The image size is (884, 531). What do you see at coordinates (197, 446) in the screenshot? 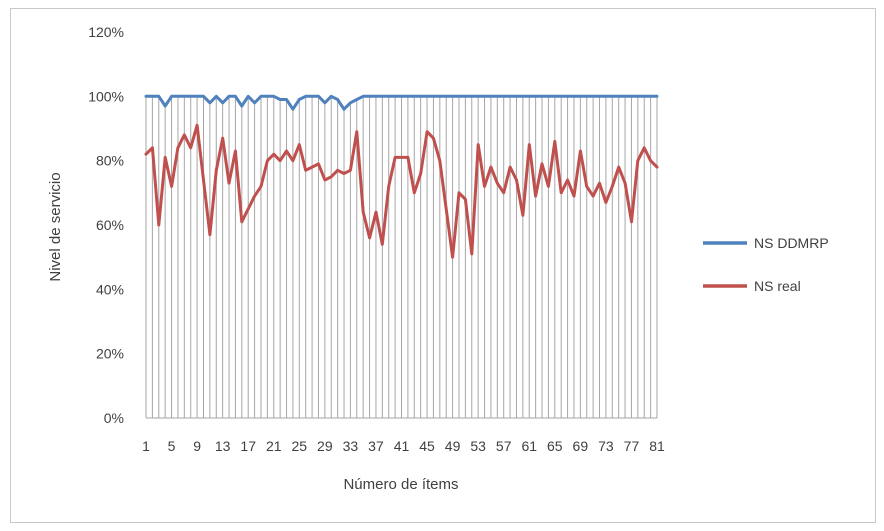
I see `x-tick-label: 9` at bounding box center [197, 446].